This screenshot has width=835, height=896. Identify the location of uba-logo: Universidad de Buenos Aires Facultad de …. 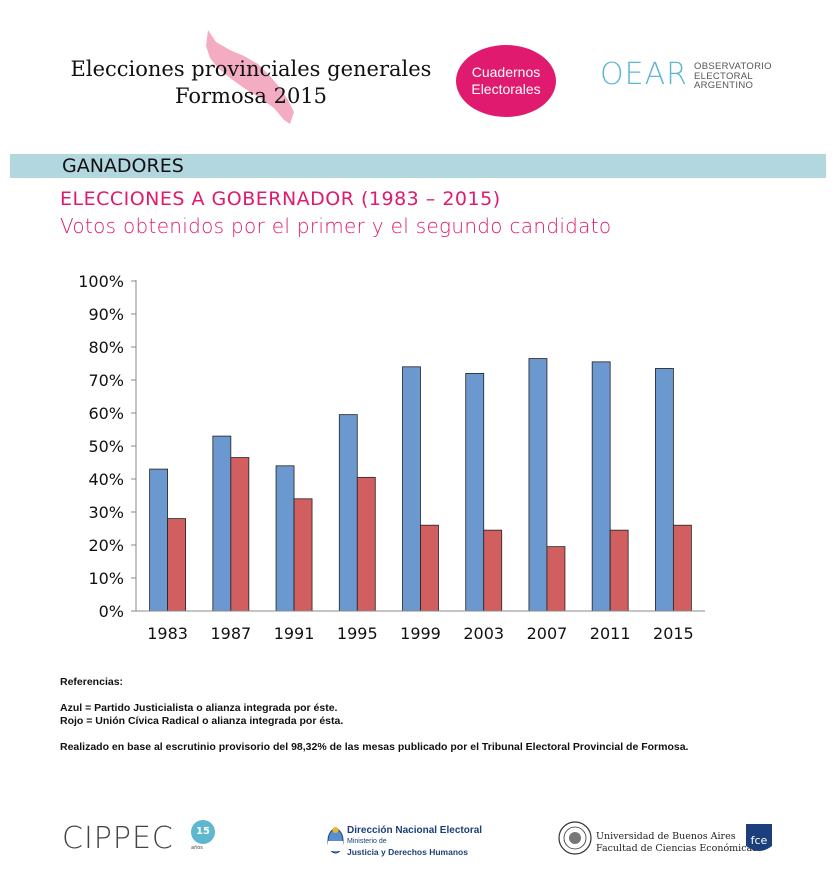
(668, 841).